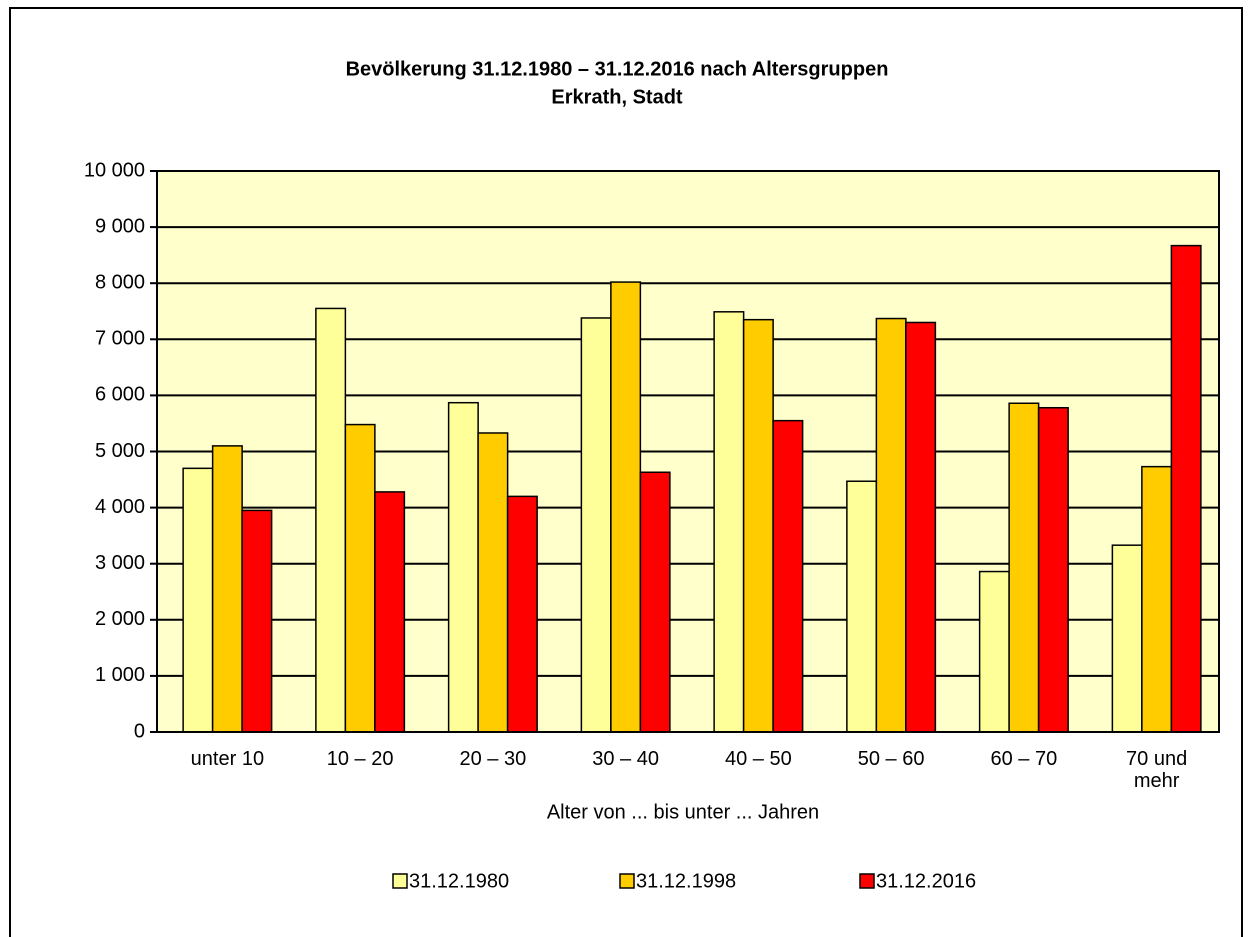 This screenshot has height=937, width=1250. I want to click on y-tick-label: 9 000, so click(120, 226).